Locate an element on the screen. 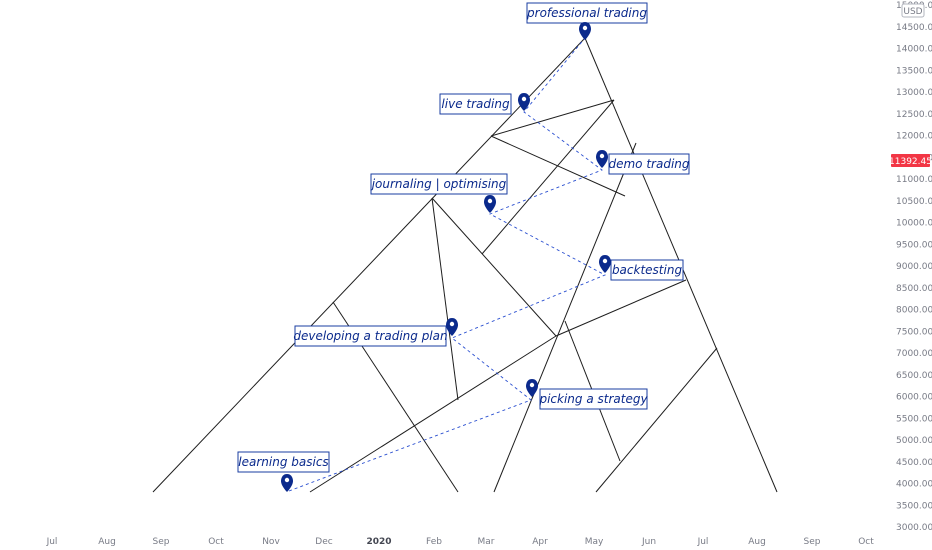  price-tick-label: 4500.00 is located at coordinates (914, 463).